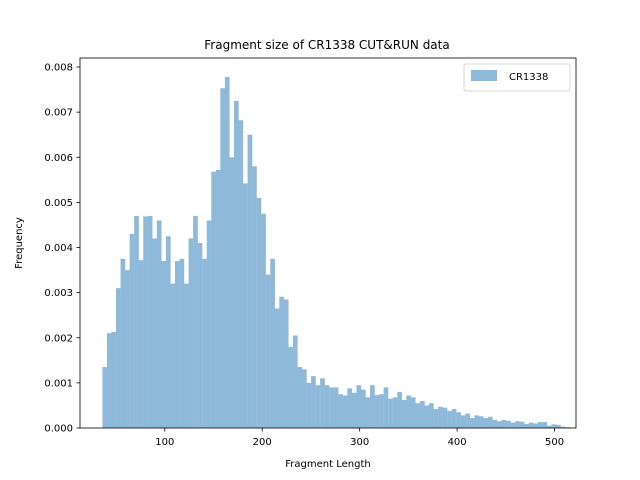 The image size is (640, 480). What do you see at coordinates (164, 442) in the screenshot?
I see `x-tick-label: 100` at bounding box center [164, 442].